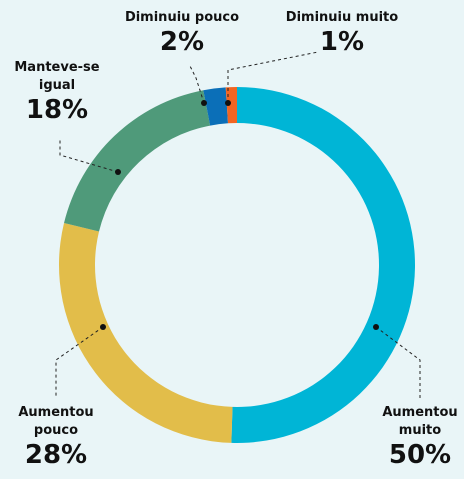  What do you see at coordinates (182, 42) in the screenshot?
I see `value-label: 2%` at bounding box center [182, 42].